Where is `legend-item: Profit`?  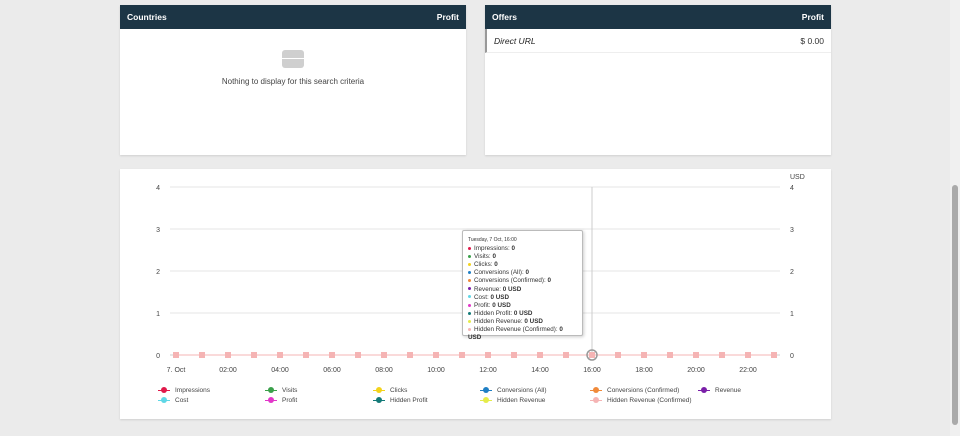 legend-item: Profit is located at coordinates (281, 400).